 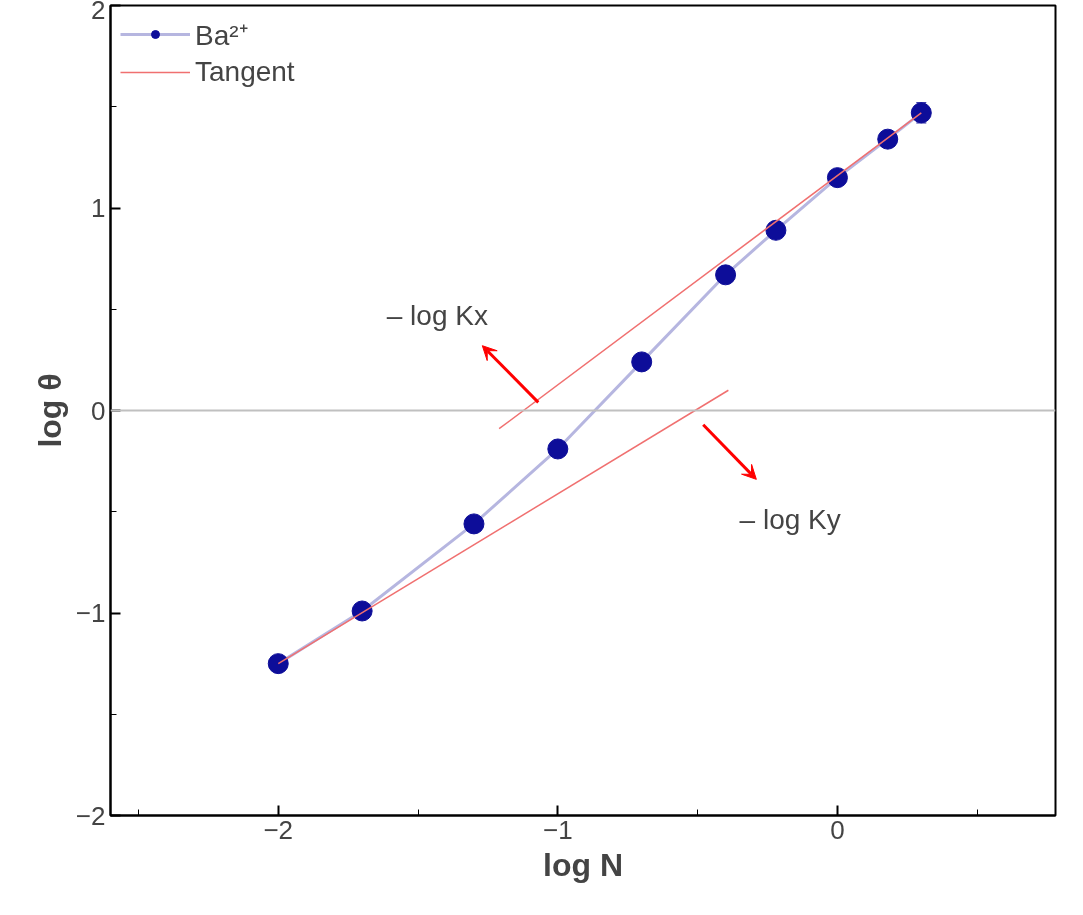 What do you see at coordinates (90, 613) in the screenshot?
I see `y-tick-label: −1` at bounding box center [90, 613].